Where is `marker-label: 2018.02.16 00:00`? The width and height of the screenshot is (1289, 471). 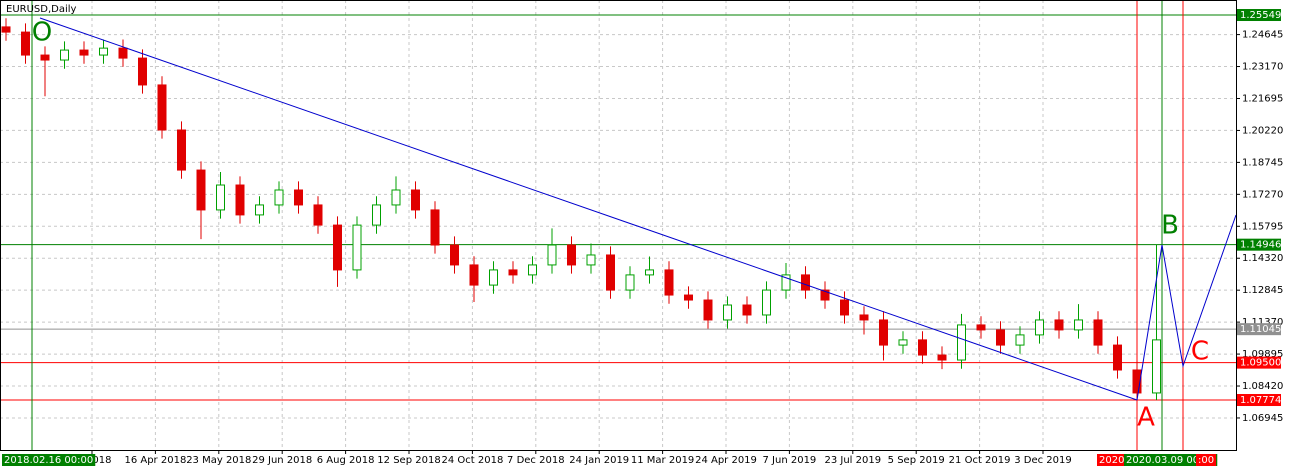
marker-label: 2018.02.16 00:00 is located at coordinates (48, 460).